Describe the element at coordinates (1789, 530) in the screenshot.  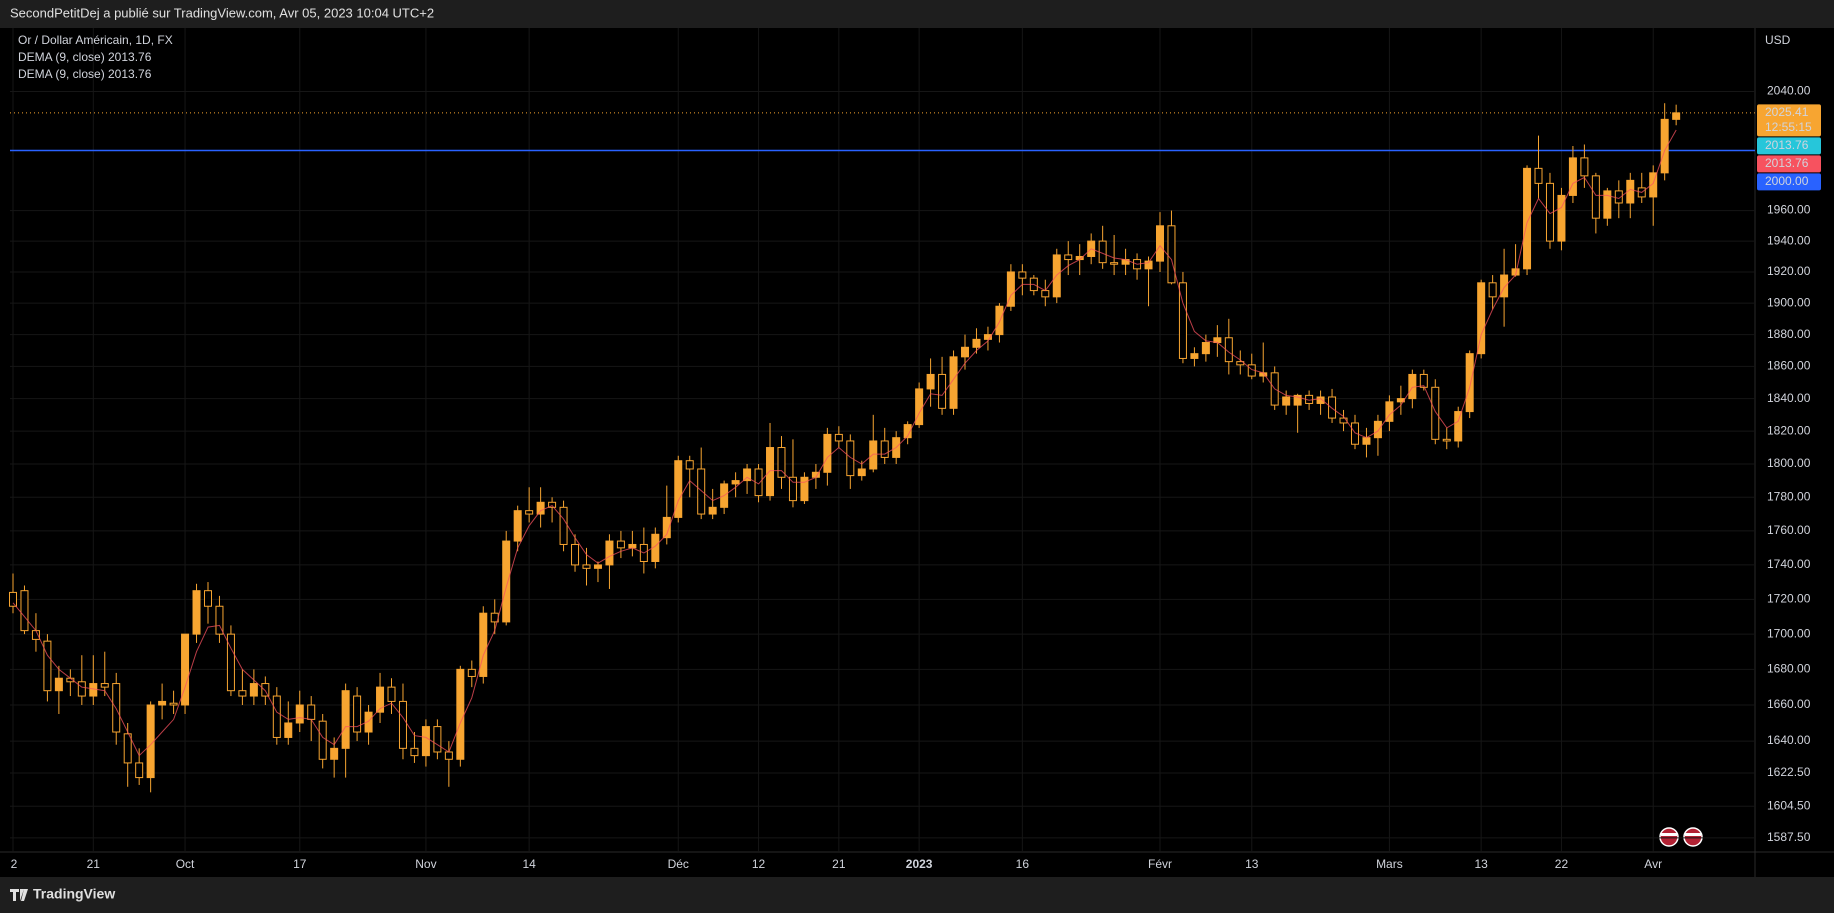
I see `y-tick-label: 1760.00` at that location.